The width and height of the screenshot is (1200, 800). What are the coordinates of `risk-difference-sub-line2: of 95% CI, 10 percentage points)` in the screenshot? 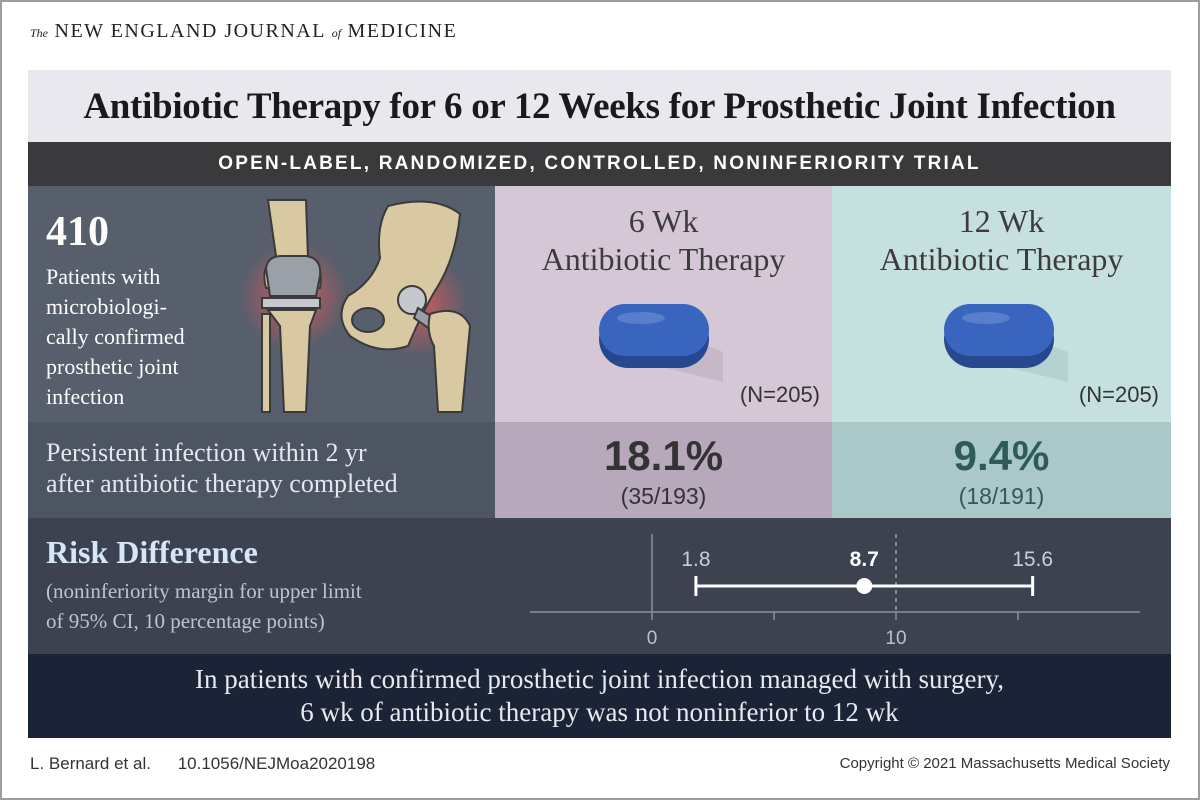 It's located at (185, 621).